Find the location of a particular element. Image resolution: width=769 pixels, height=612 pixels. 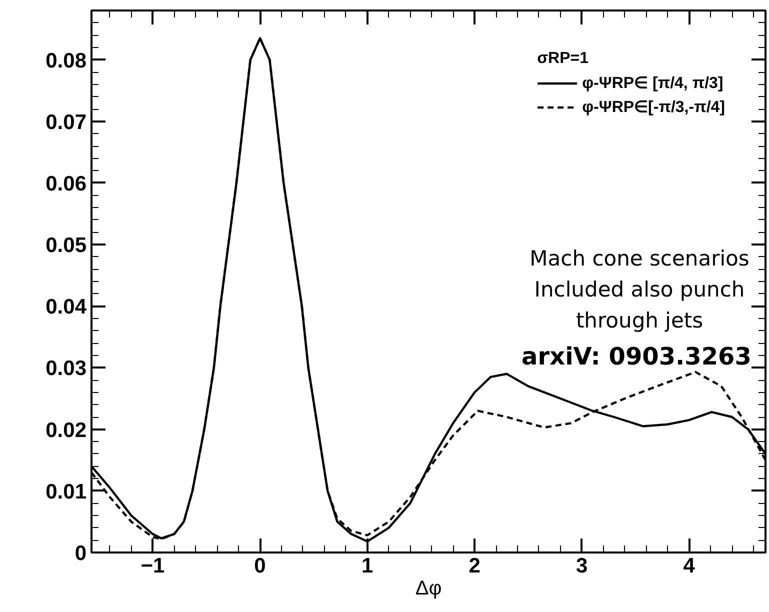

legend-label: φ-ΨRP∈ [π/4, π/3] is located at coordinates (653, 83).